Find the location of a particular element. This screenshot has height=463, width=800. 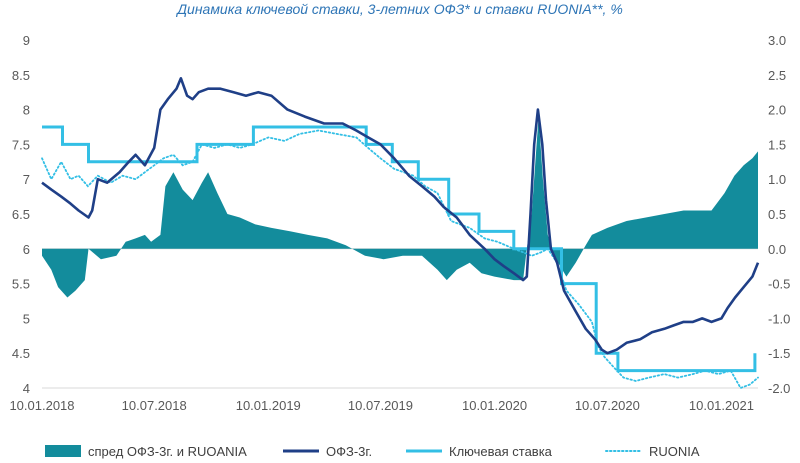

y-left-tick-label: 8.5 is located at coordinates (21, 75).